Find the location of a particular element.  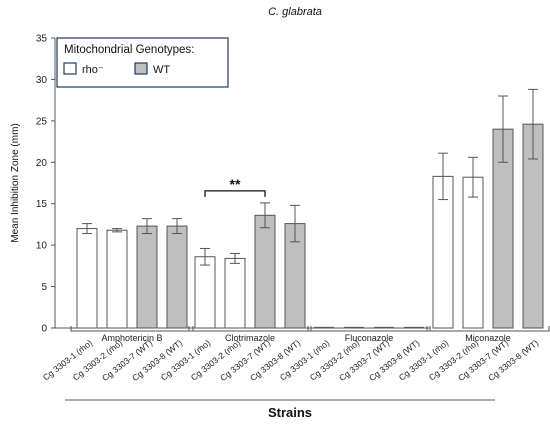

y-axis-label: Mean Inhibition Zone (mm) is located at coordinates (15, 183).